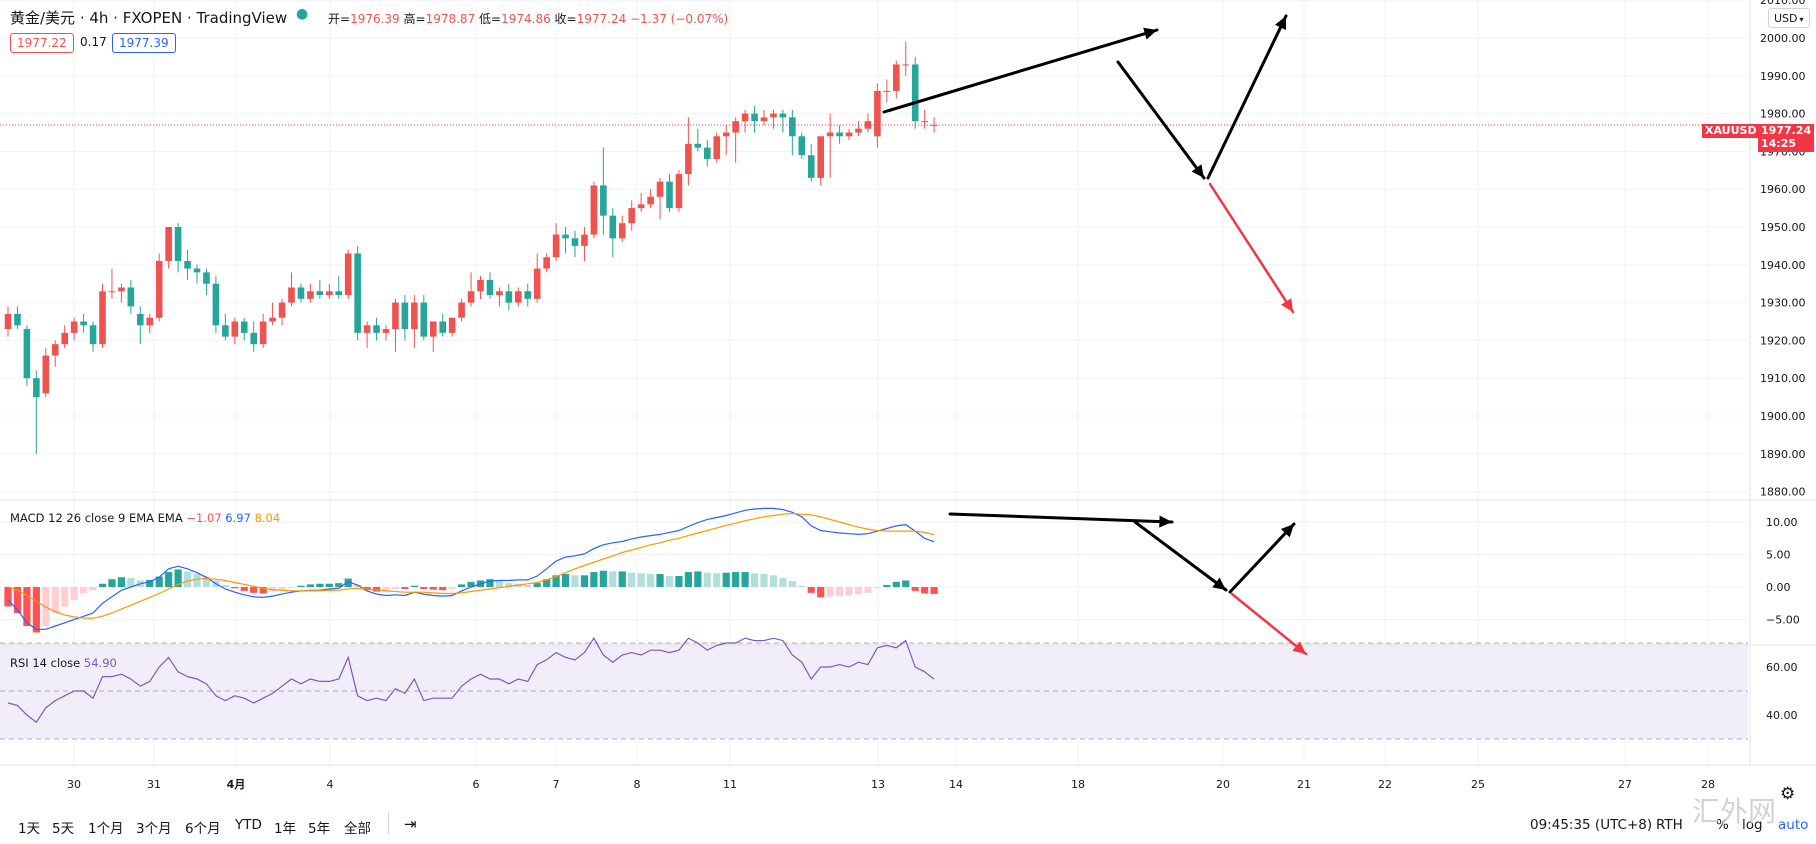  Describe the element at coordinates (1786, 130) in the screenshot. I see `last-price-value: 1977.24` at that location.